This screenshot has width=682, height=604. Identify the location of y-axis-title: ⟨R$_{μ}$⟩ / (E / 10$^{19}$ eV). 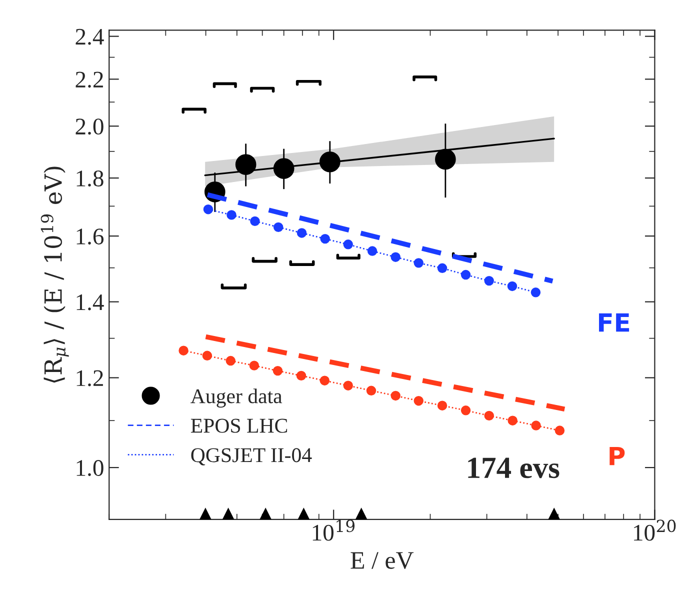
(54, 274).